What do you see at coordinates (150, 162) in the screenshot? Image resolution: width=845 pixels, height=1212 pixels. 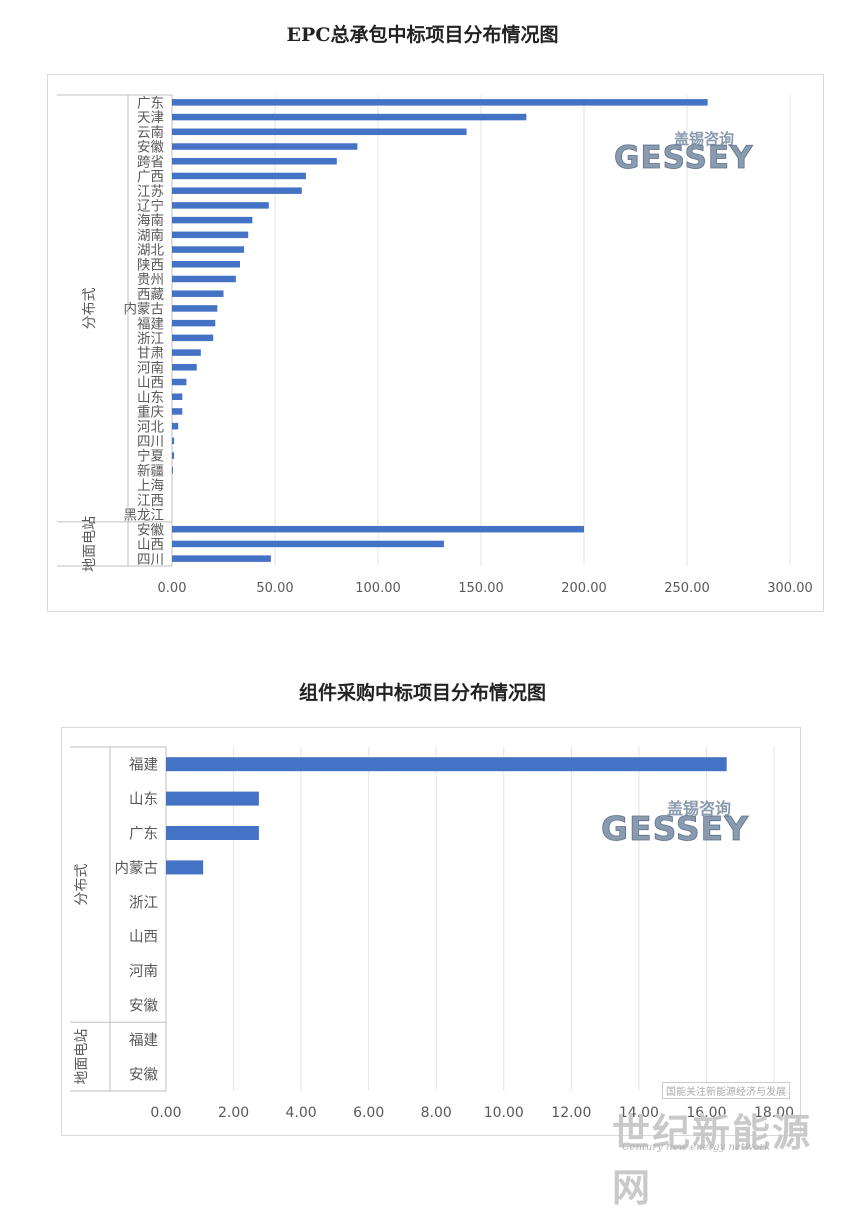 I see `chart1-category-label: 跨省` at bounding box center [150, 162].